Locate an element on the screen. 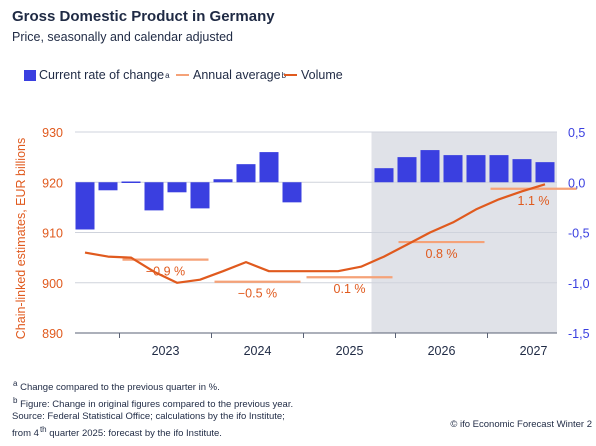 The height and width of the screenshot is (446, 596). legend-sup-b: b is located at coordinates (284, 75).